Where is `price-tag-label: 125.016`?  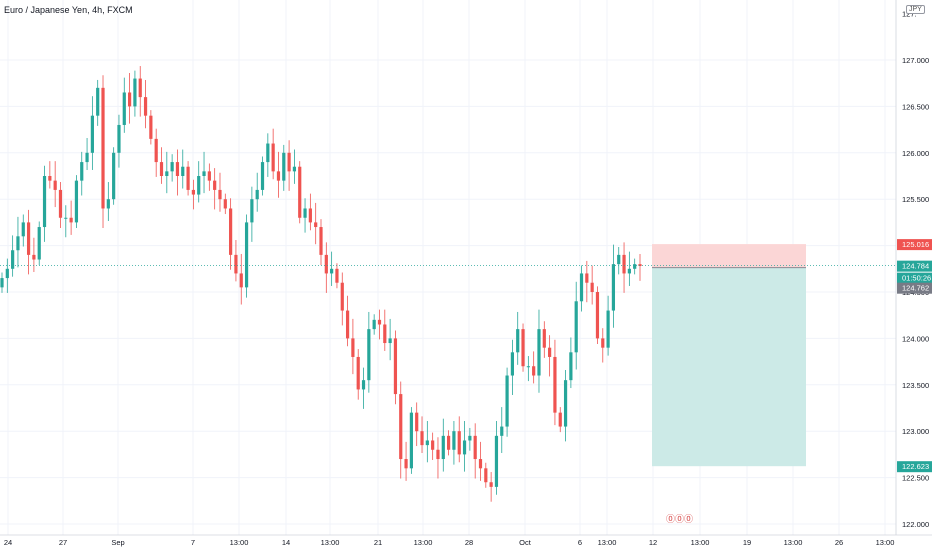
price-tag-label: 125.016 is located at coordinates (915, 244).